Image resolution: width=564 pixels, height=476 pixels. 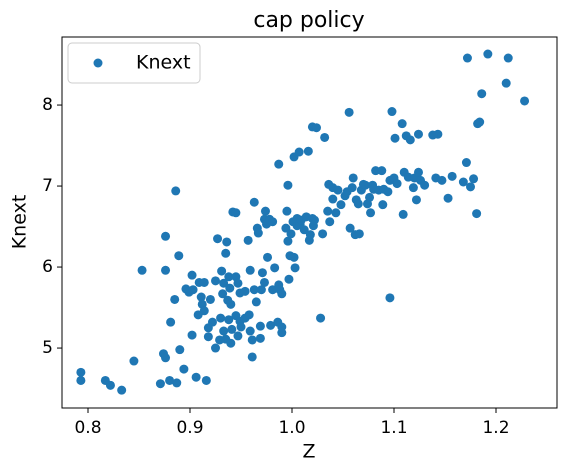 I want to click on legend-marker, so click(x=98, y=63).